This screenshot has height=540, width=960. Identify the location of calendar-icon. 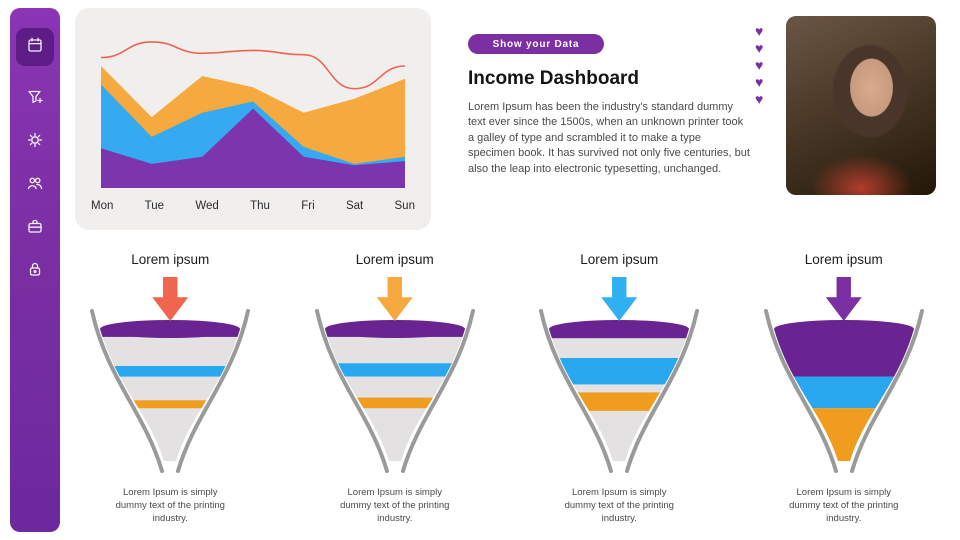
(35, 47).